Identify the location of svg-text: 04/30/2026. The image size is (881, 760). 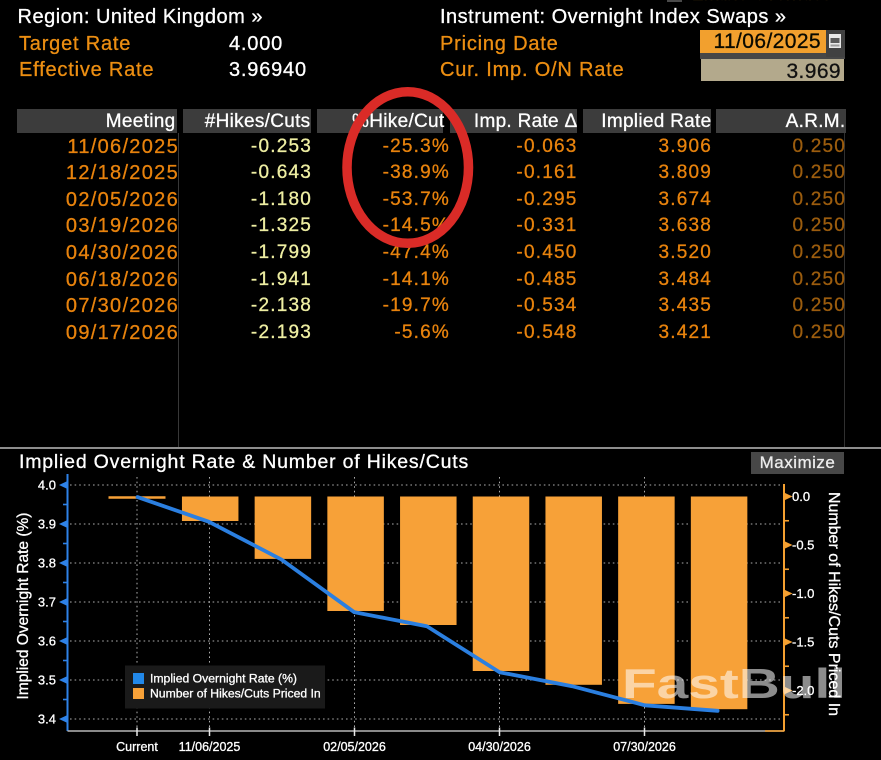
(499, 747).